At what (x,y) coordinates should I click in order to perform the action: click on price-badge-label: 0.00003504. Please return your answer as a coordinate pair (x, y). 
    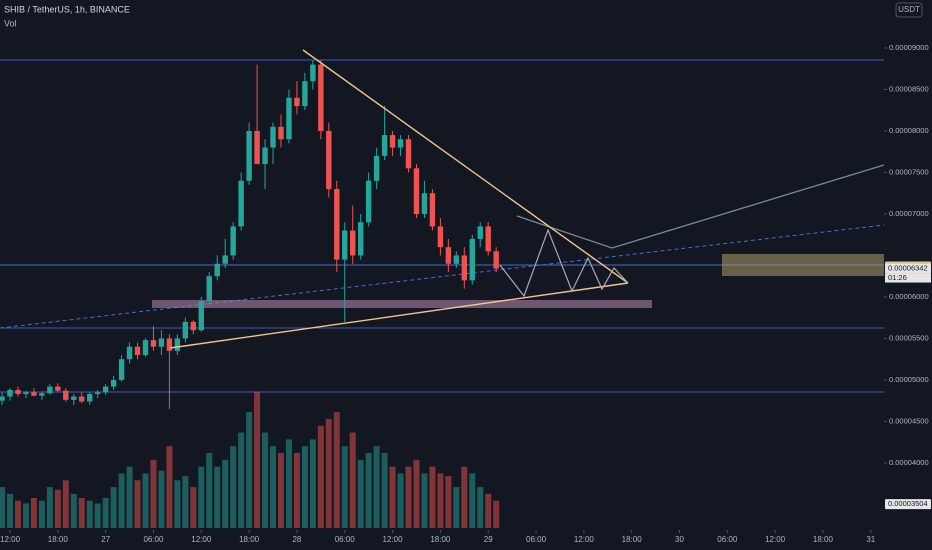
    Looking at the image, I should click on (908, 503).